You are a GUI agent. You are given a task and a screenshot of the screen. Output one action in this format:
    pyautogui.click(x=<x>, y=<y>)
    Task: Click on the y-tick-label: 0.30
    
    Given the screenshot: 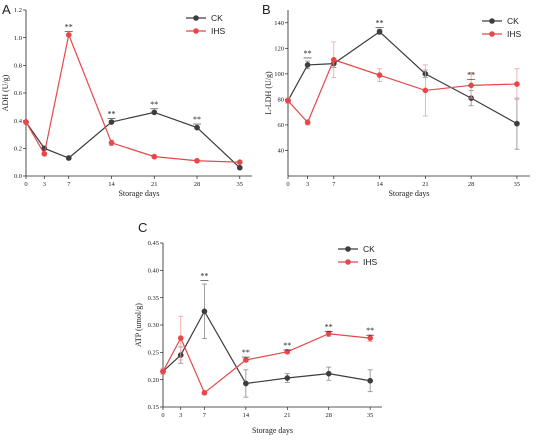 What is the action you would take?
    pyautogui.click(x=153, y=325)
    